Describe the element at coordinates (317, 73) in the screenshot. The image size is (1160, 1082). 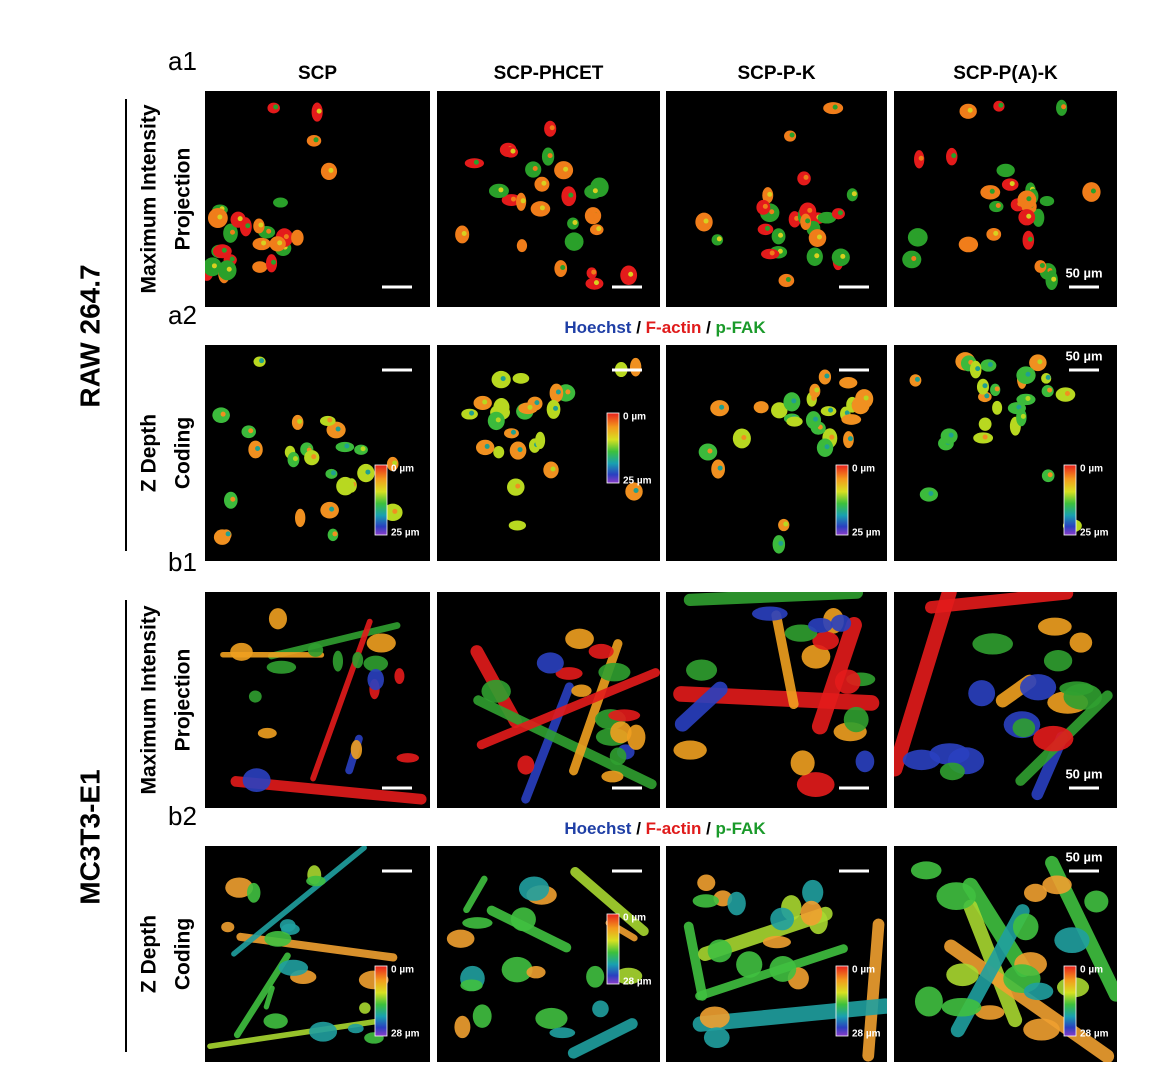
I see `column-header: SCP` at that location.